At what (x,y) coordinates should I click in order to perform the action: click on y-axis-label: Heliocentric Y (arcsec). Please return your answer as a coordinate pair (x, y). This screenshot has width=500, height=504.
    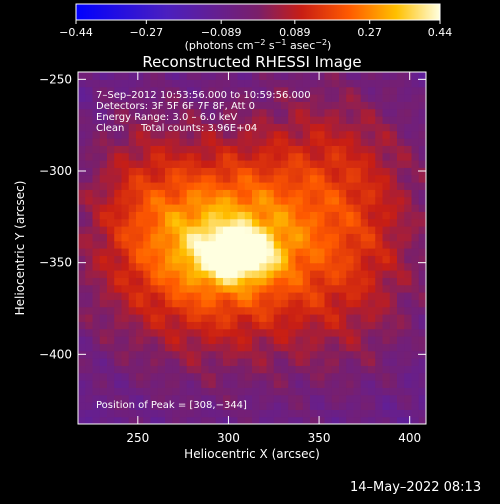
    Looking at the image, I should click on (20, 248).